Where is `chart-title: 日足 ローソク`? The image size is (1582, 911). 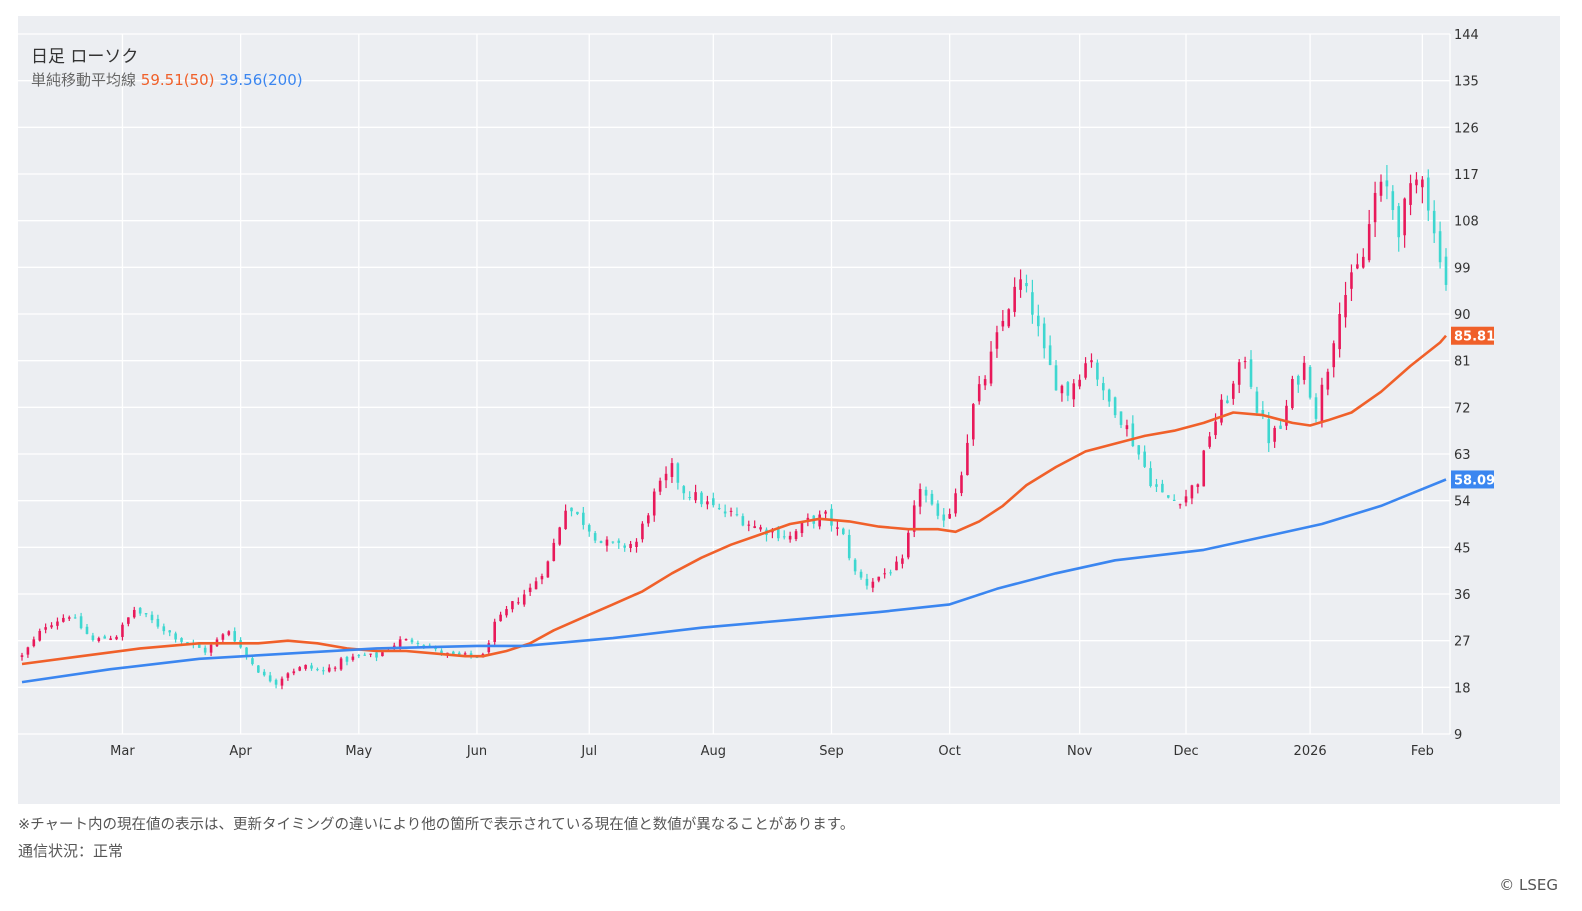
chart-title: 日足 ローソク is located at coordinates (85, 57).